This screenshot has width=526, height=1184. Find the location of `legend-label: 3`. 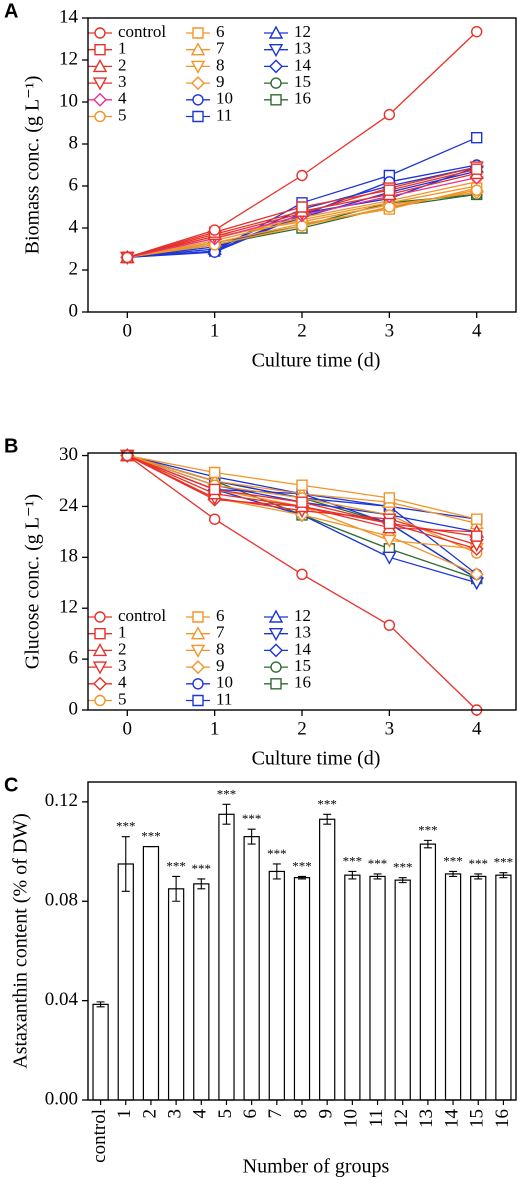

legend-label: 3 is located at coordinates (122, 81).